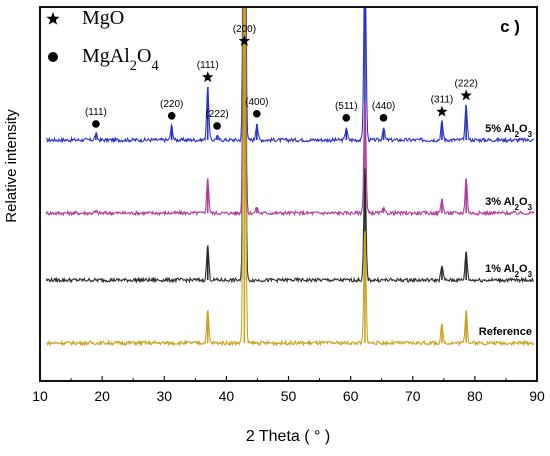 This screenshot has height=456, width=550. I want to click on x-tick-label: 30, so click(164, 396).